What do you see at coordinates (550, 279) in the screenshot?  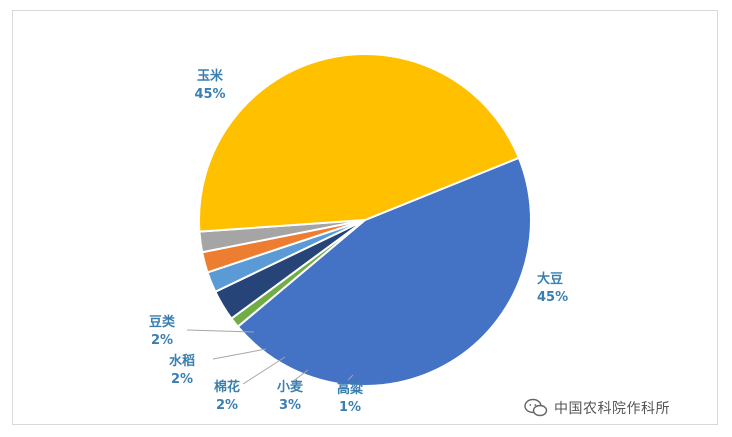 I see `slice-name-label: 大豆` at bounding box center [550, 279].